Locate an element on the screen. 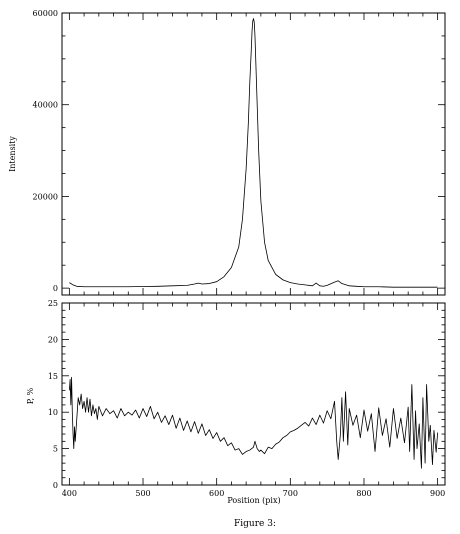 Image resolution: width=460 pixels, height=534 pixels. intensity-y-tick-label: 20000 is located at coordinates (45, 196).